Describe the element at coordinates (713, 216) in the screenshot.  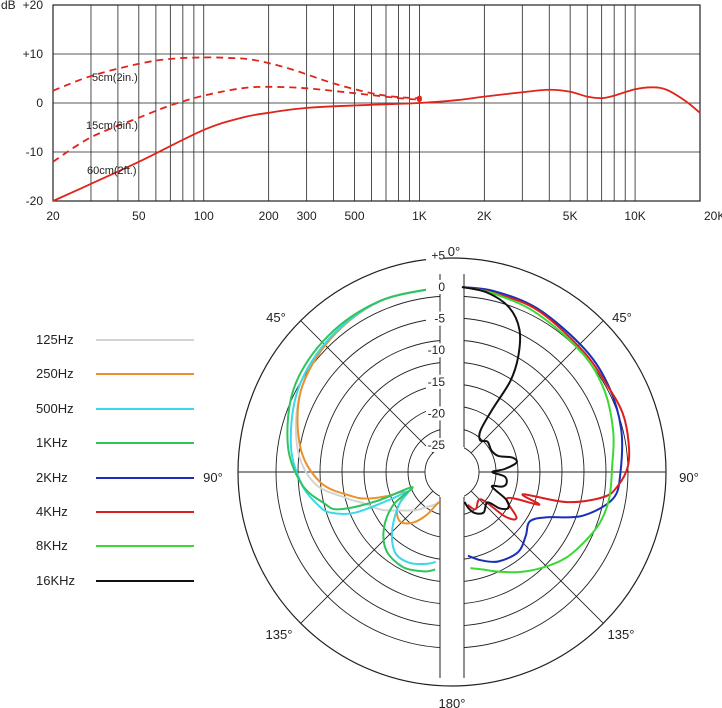
I see `frequency-x-tick-label: 20KHz` at that location.